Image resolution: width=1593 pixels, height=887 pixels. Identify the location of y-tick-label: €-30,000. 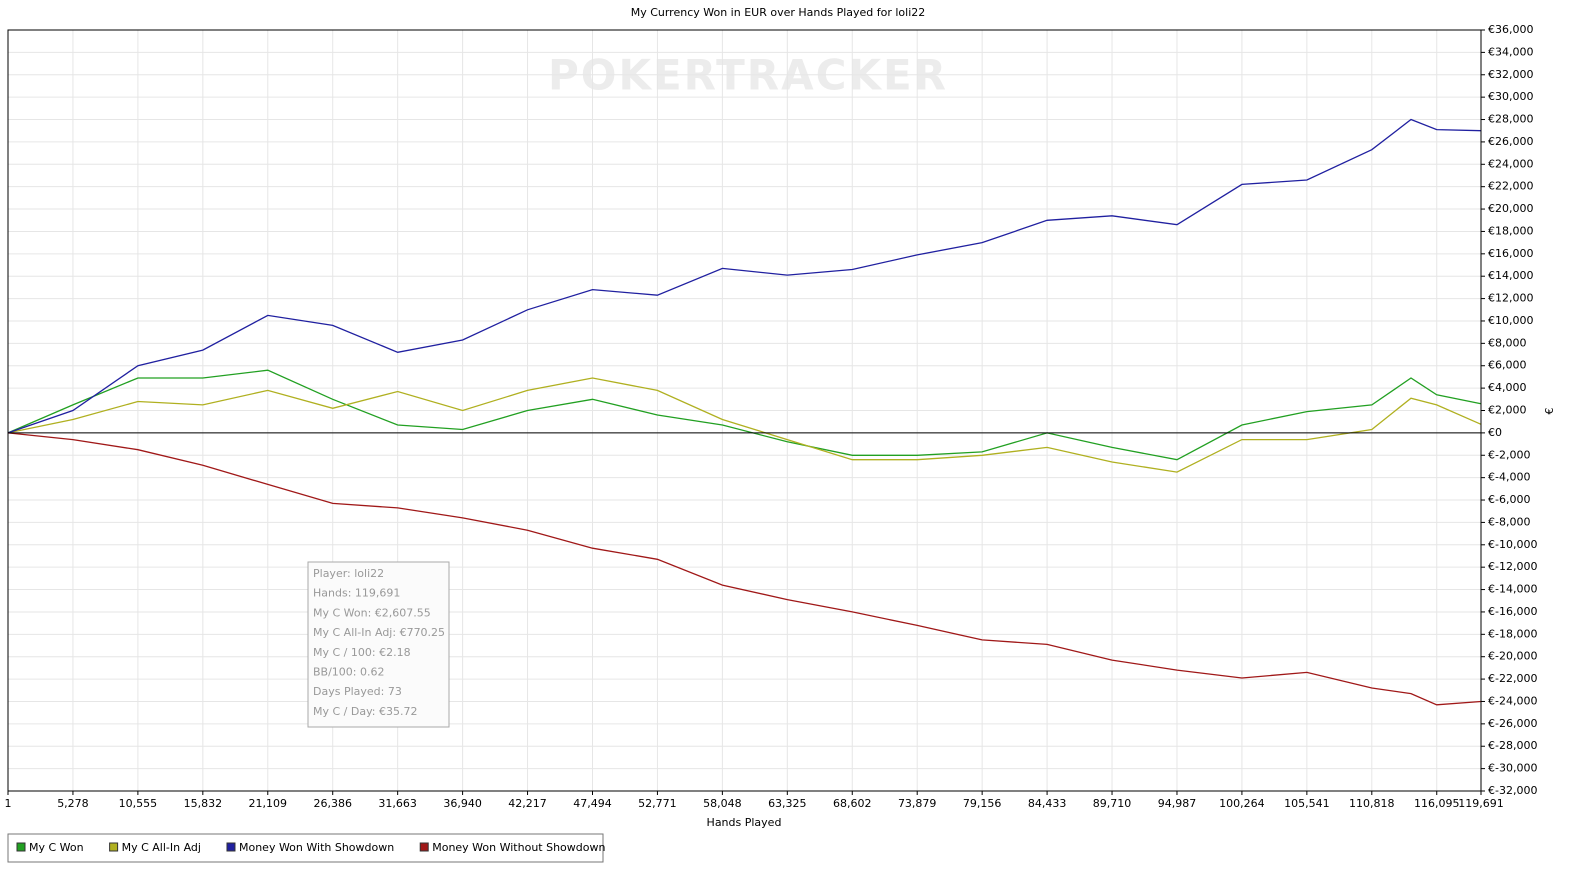
(1512, 768).